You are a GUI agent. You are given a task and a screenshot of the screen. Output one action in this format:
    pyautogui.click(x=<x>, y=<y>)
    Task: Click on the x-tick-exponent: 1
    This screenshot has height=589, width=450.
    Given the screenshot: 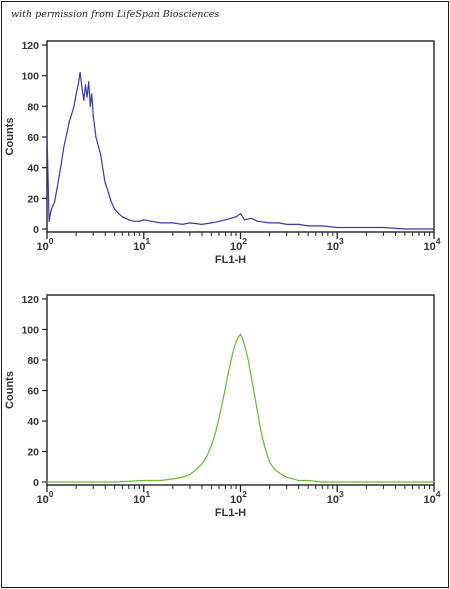 What is the action you would take?
    pyautogui.click(x=148, y=494)
    